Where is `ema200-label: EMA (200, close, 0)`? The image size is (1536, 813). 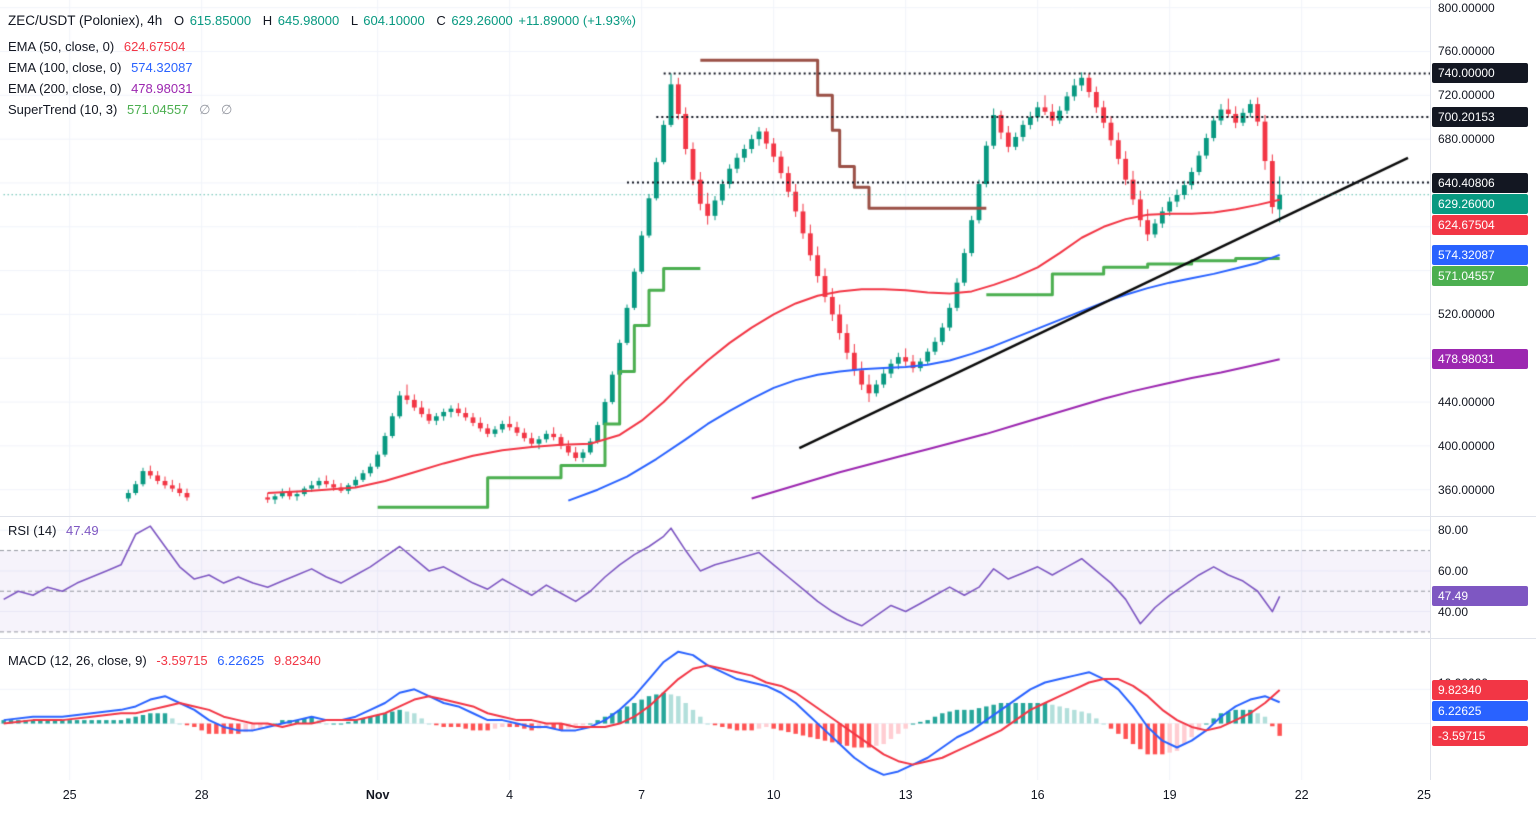
ema200-label: EMA (200, close, 0) is located at coordinates (65, 88).